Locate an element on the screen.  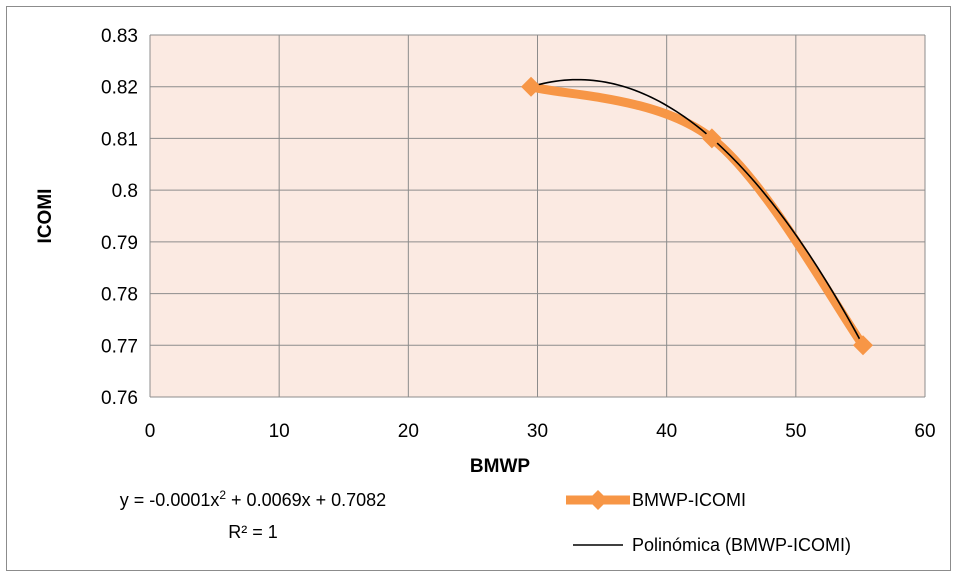
r-squared-label: R² = 1 is located at coordinates (253, 532).